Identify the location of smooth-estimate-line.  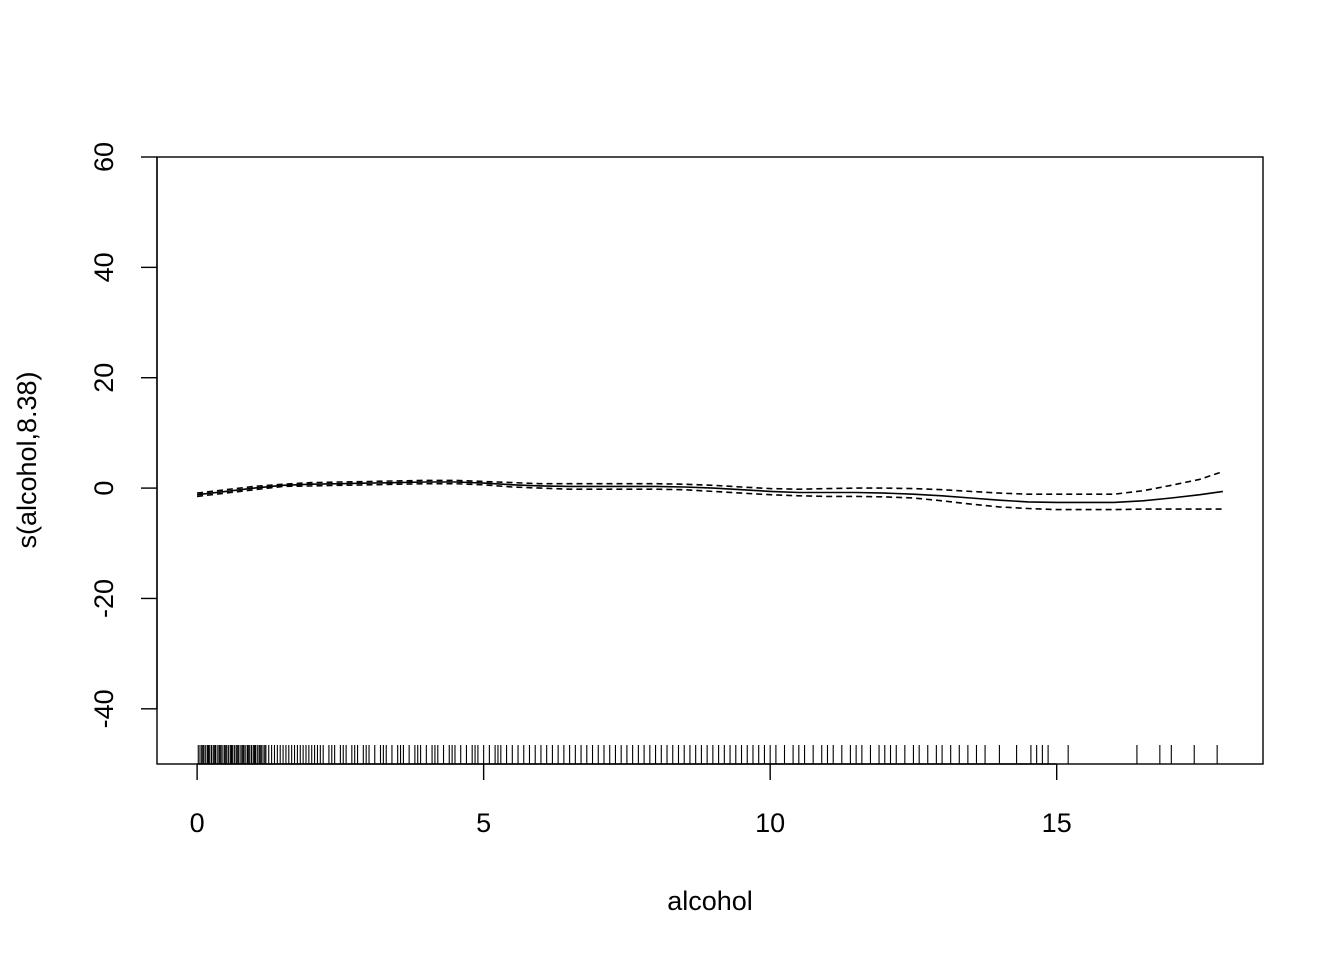
(710, 492).